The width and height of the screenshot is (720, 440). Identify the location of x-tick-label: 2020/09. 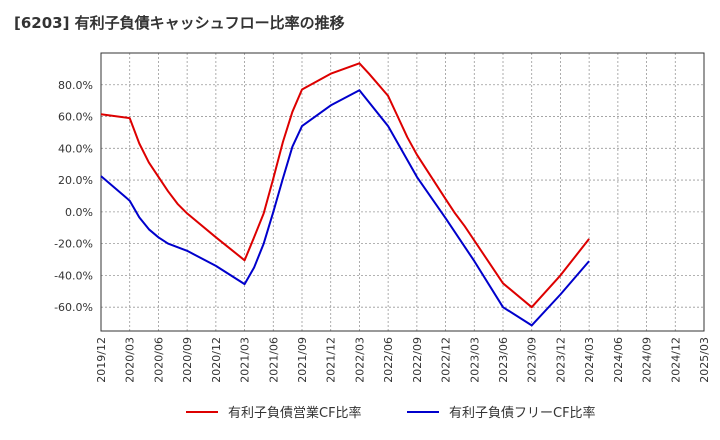
(187, 360).